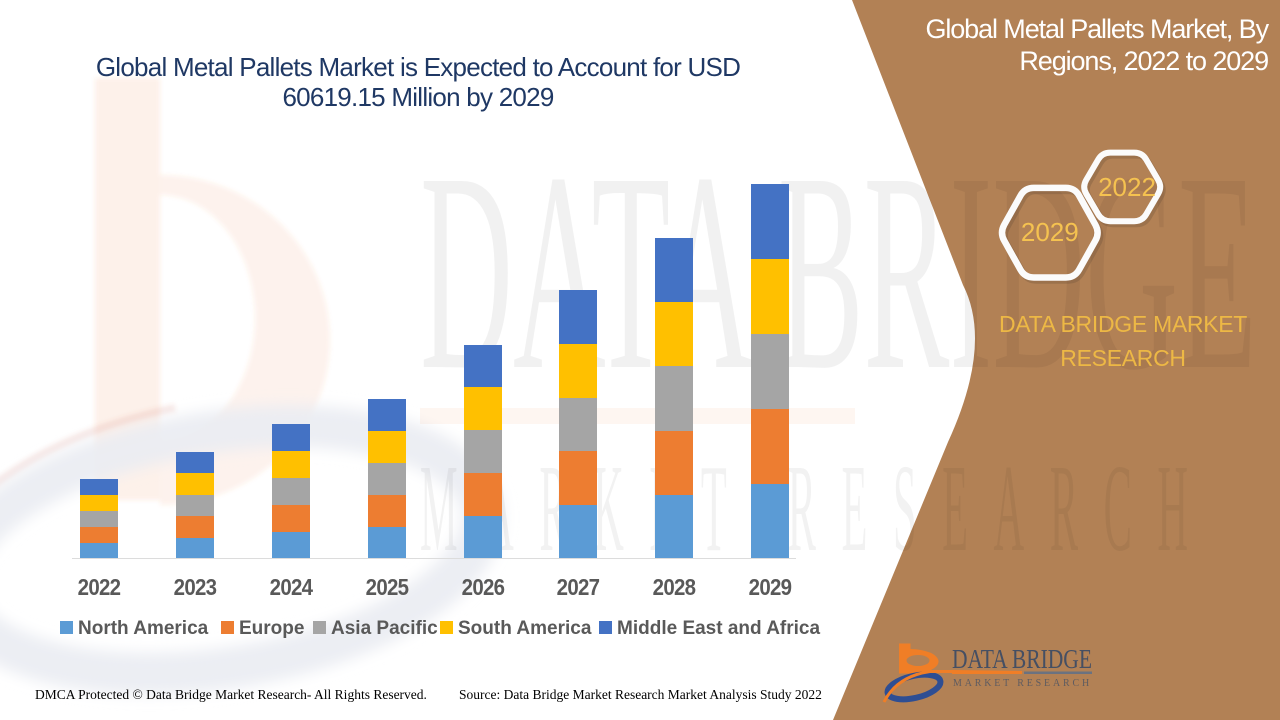 Image resolution: width=1280 pixels, height=720 pixels. I want to click on svg-text: 2029, so click(1050, 232).